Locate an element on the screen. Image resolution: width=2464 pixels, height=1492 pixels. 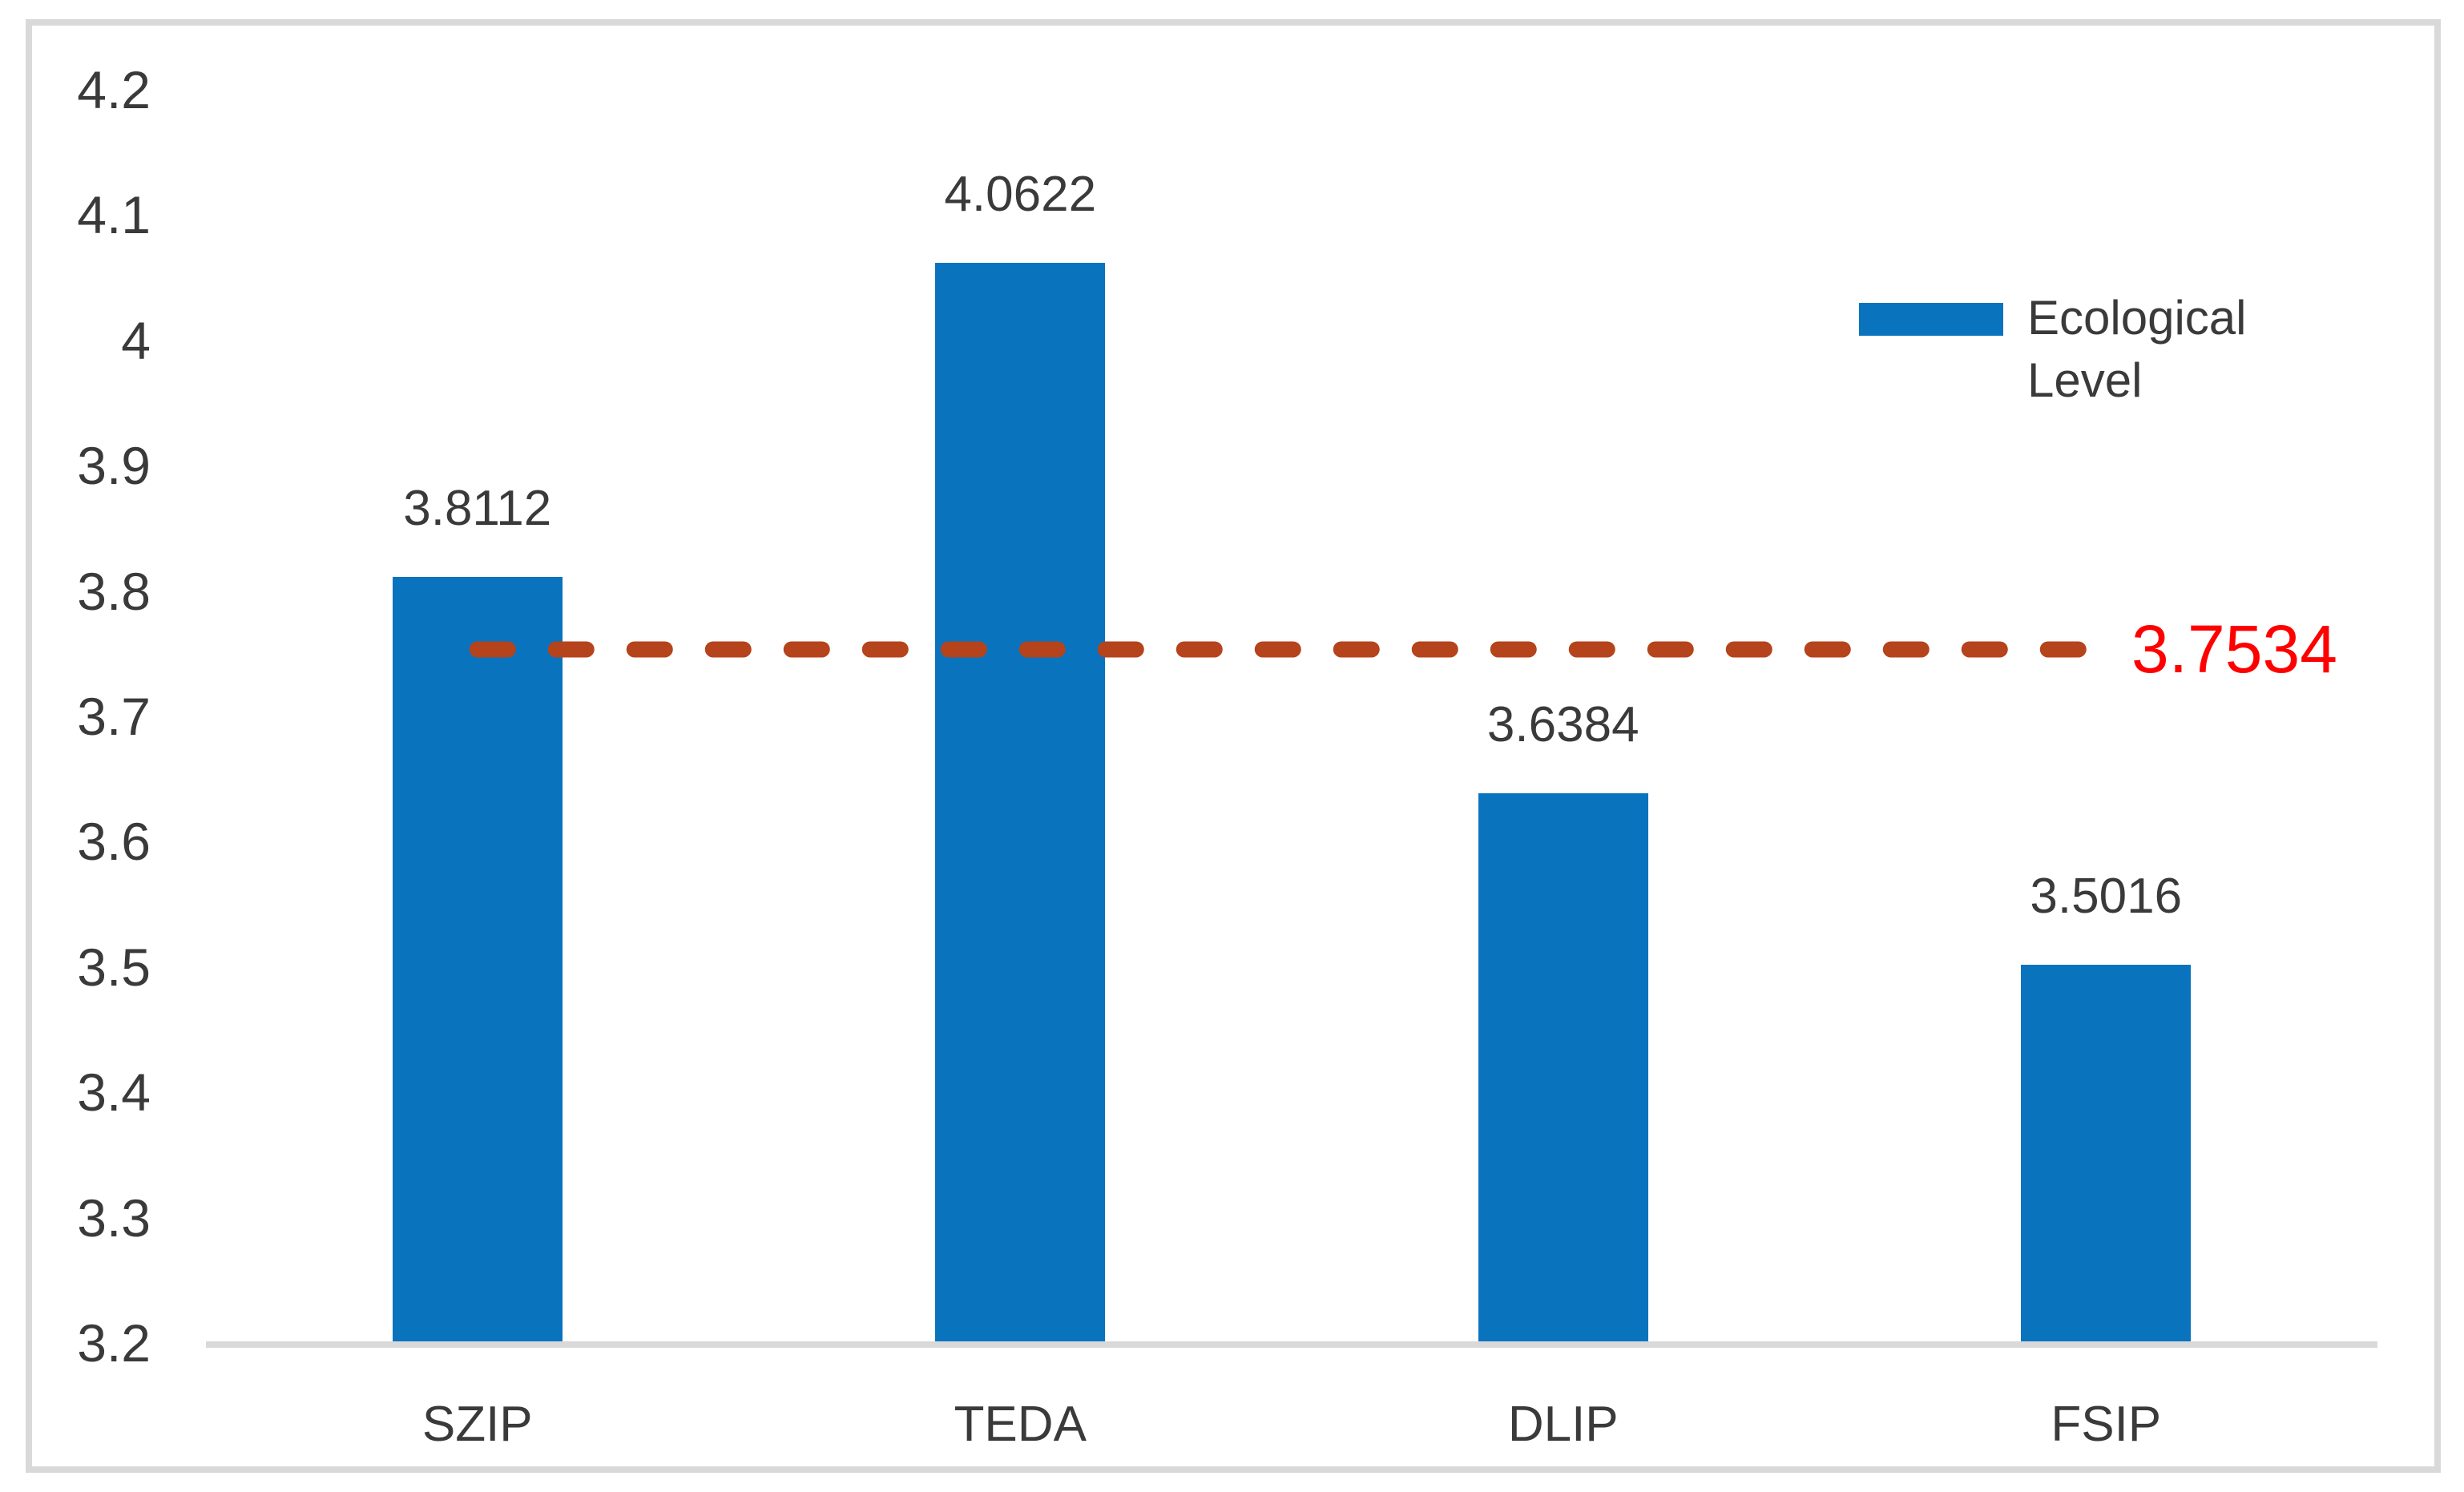
legend-swatch is located at coordinates (1931, 319).